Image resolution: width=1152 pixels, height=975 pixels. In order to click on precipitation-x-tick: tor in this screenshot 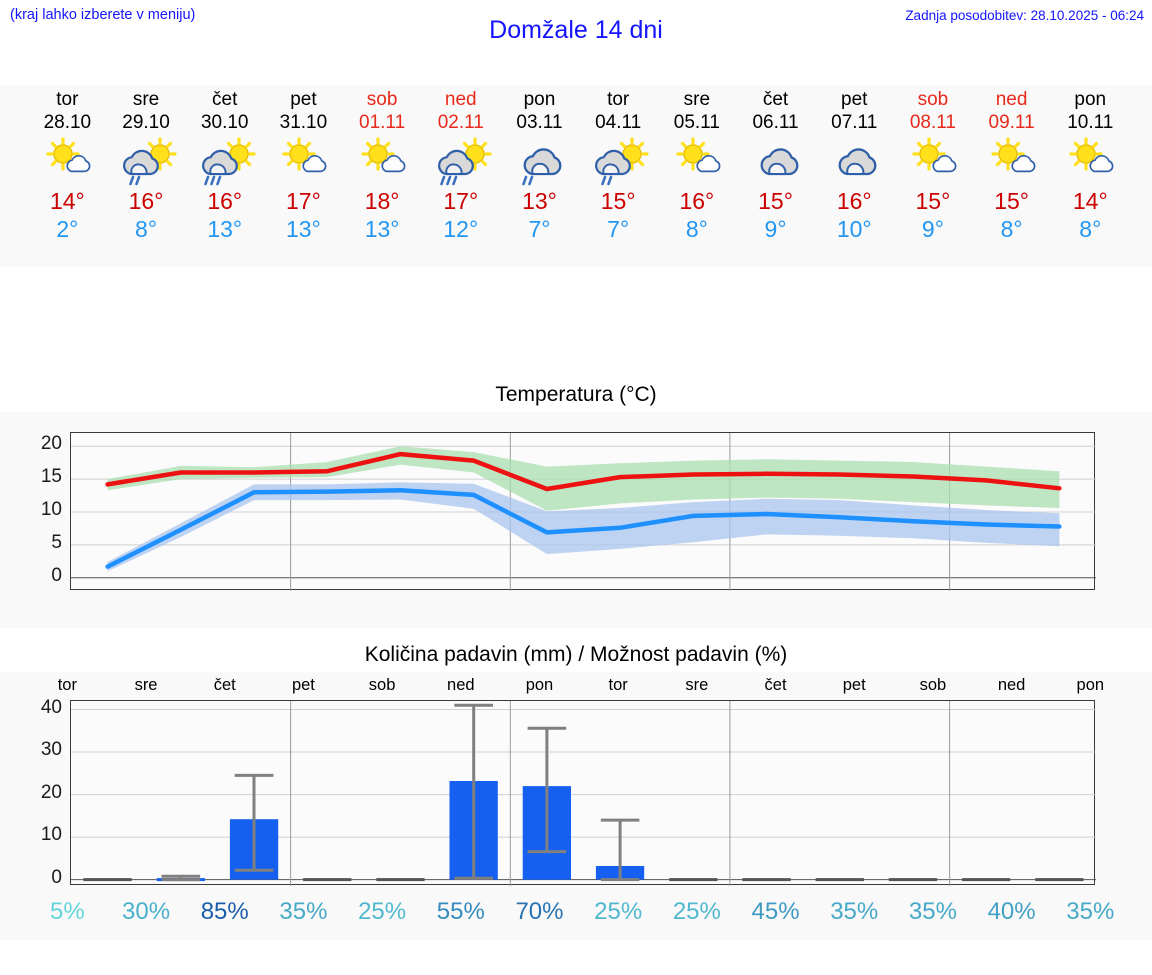, I will do `click(67, 685)`.